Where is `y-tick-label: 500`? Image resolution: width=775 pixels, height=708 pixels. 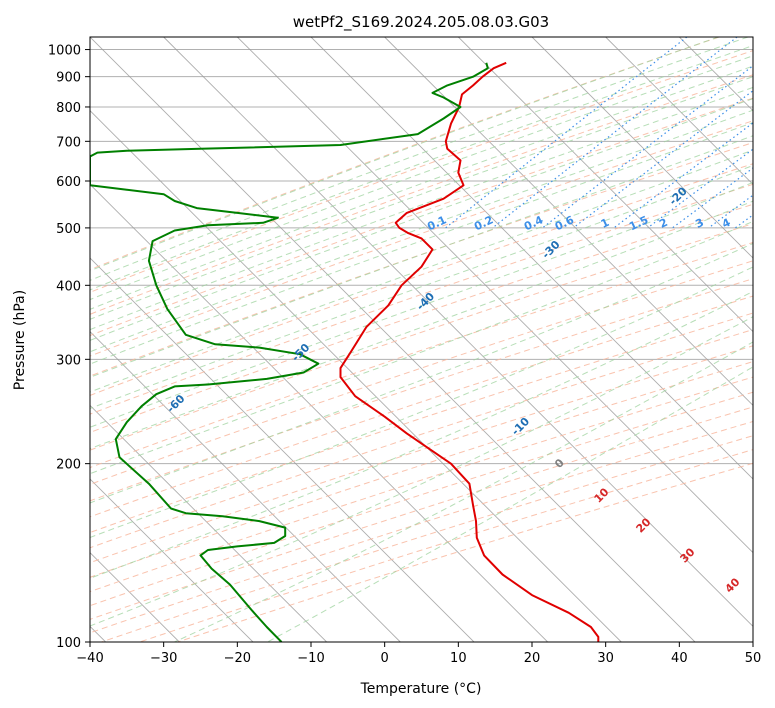
y-tick-label: 500 is located at coordinates (68, 229).